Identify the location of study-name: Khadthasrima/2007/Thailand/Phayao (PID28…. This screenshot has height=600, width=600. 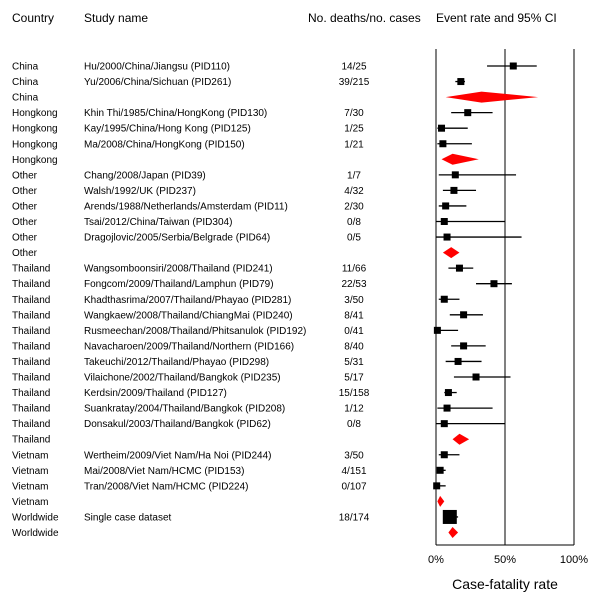
(187, 300).